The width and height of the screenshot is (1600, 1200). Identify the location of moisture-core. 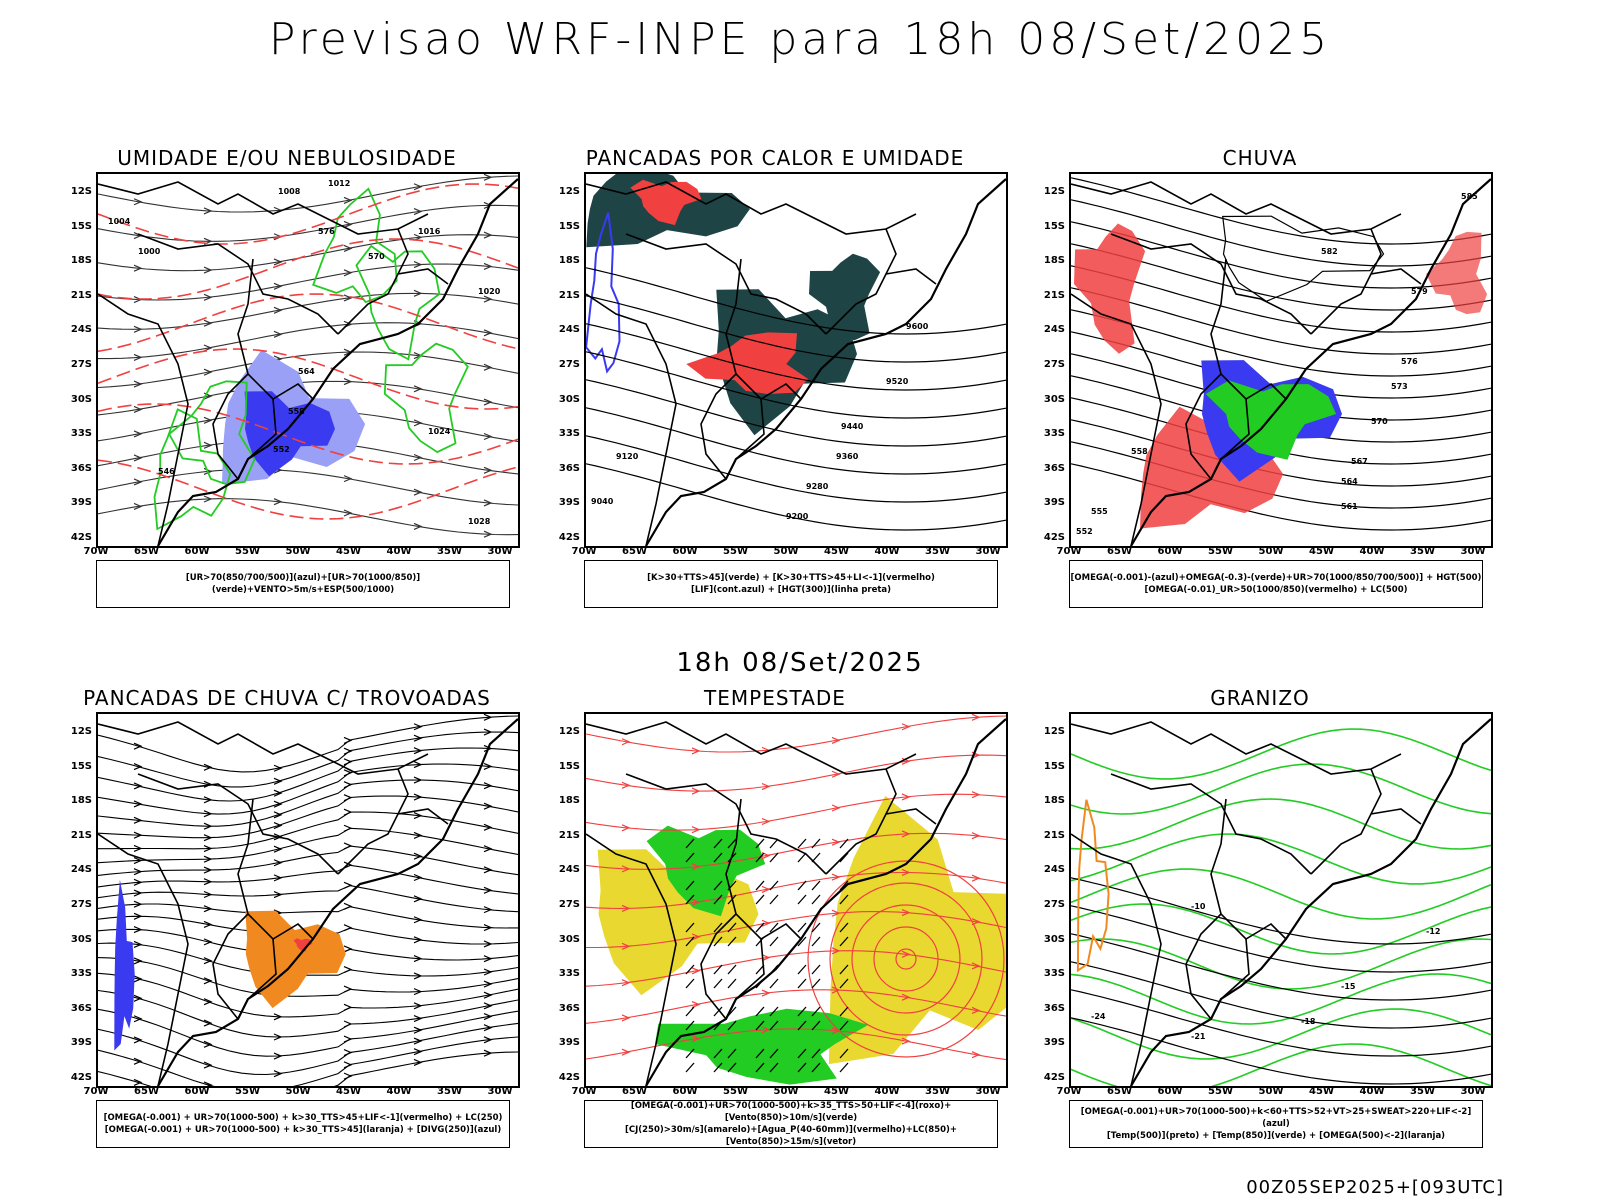
(289, 434).